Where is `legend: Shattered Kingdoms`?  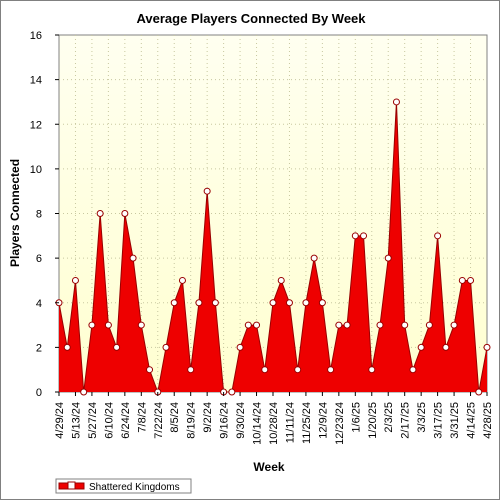
legend: Shattered Kingdoms is located at coordinates (123, 486).